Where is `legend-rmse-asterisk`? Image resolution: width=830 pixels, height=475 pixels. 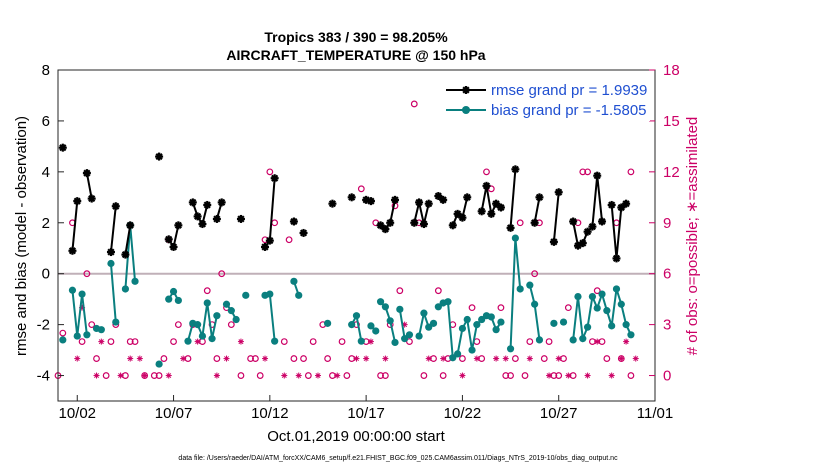 legend-rmse-asterisk is located at coordinates (466, 90).